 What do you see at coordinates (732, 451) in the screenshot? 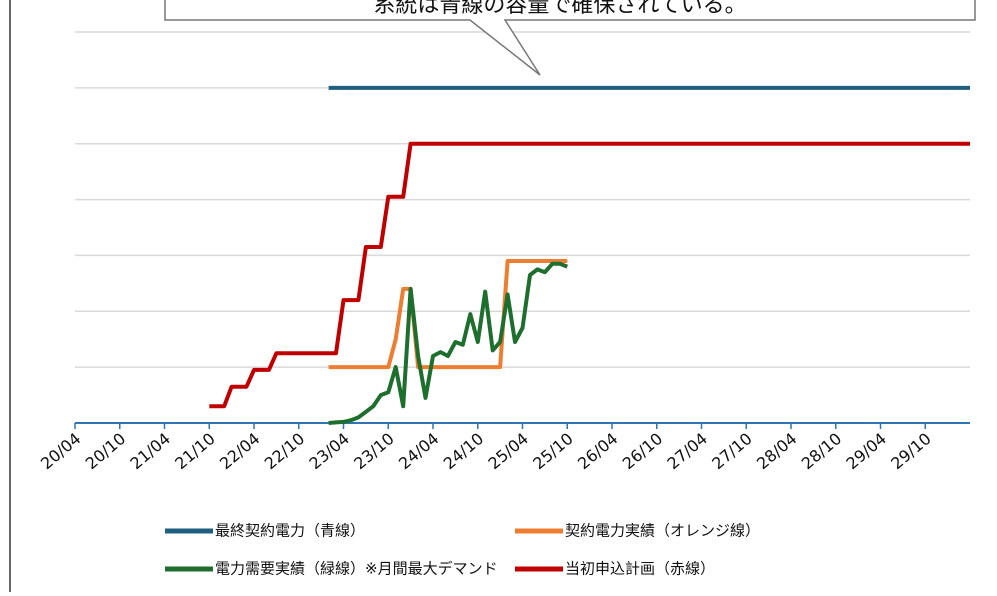
I see `x-tick-label: 27/10` at bounding box center [732, 451].